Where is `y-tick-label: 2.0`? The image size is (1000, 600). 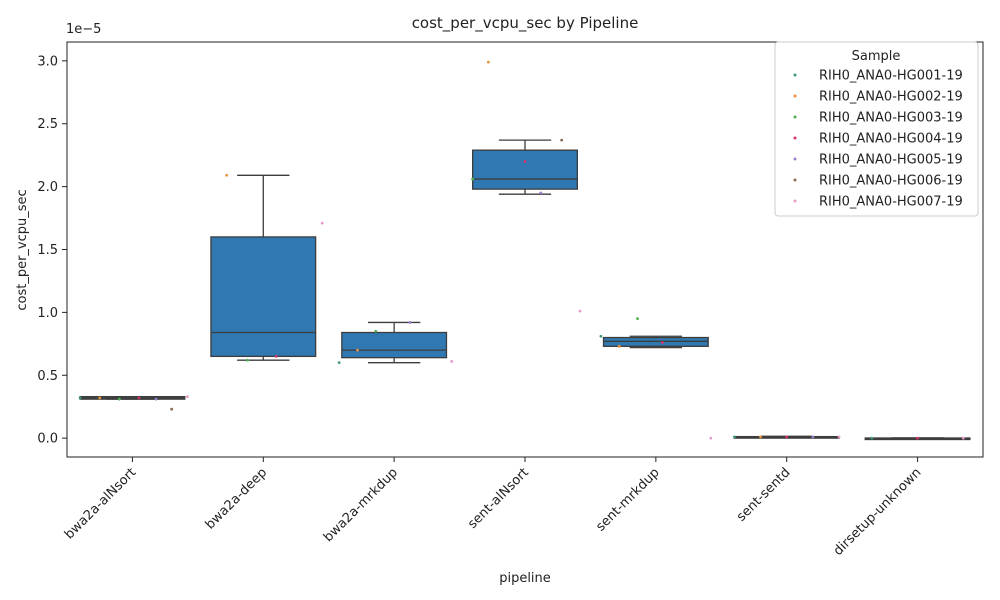
y-tick-label: 2.0 is located at coordinates (47, 187).